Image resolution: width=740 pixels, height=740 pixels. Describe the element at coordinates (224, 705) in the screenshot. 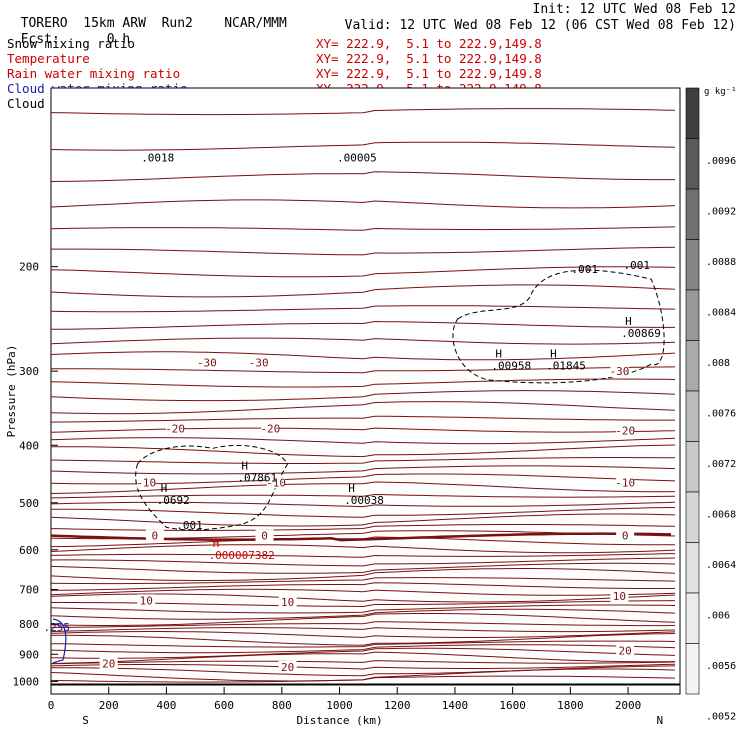

I see `x-tick-label: 600` at that location.